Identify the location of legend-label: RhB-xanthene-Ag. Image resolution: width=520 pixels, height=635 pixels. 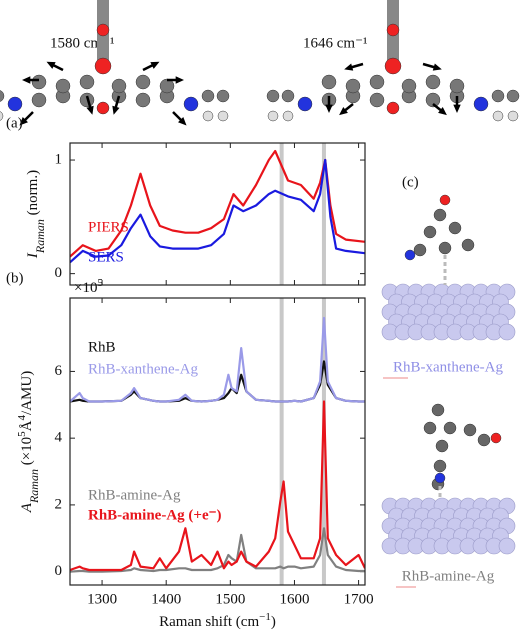
(143, 369).